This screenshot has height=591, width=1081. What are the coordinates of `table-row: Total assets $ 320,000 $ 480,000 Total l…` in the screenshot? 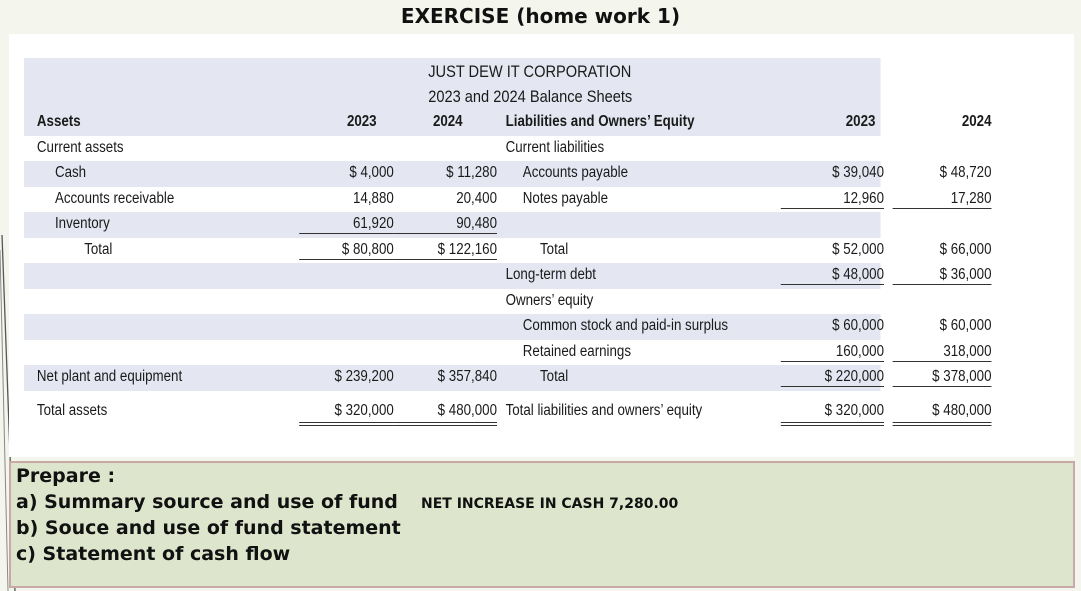 It's located at (508, 412).